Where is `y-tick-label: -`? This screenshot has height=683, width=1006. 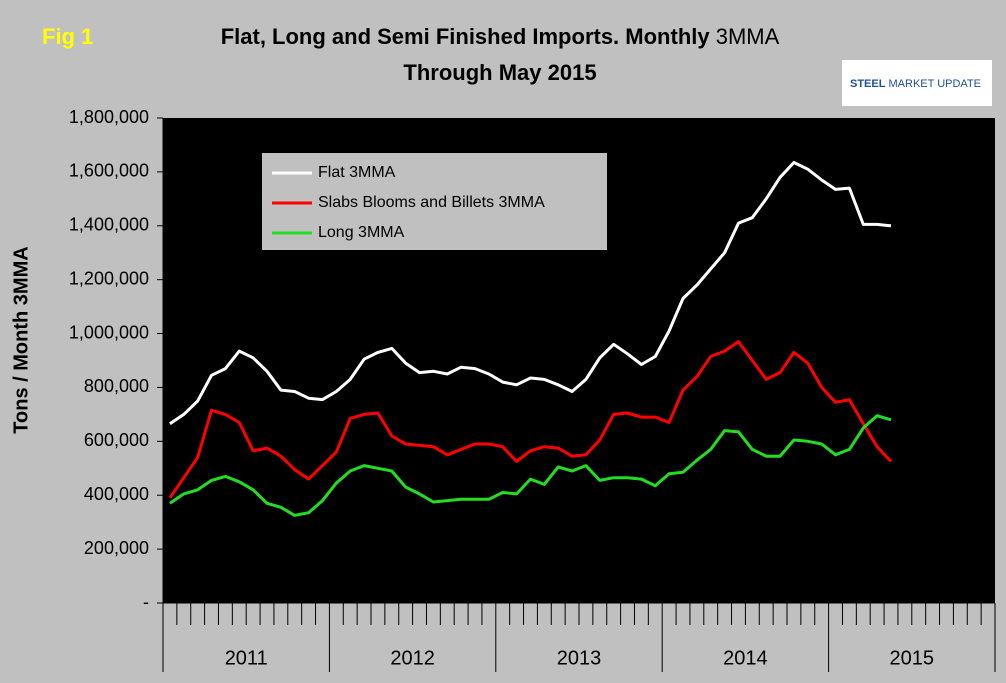
y-tick-label: - is located at coordinates (146, 602).